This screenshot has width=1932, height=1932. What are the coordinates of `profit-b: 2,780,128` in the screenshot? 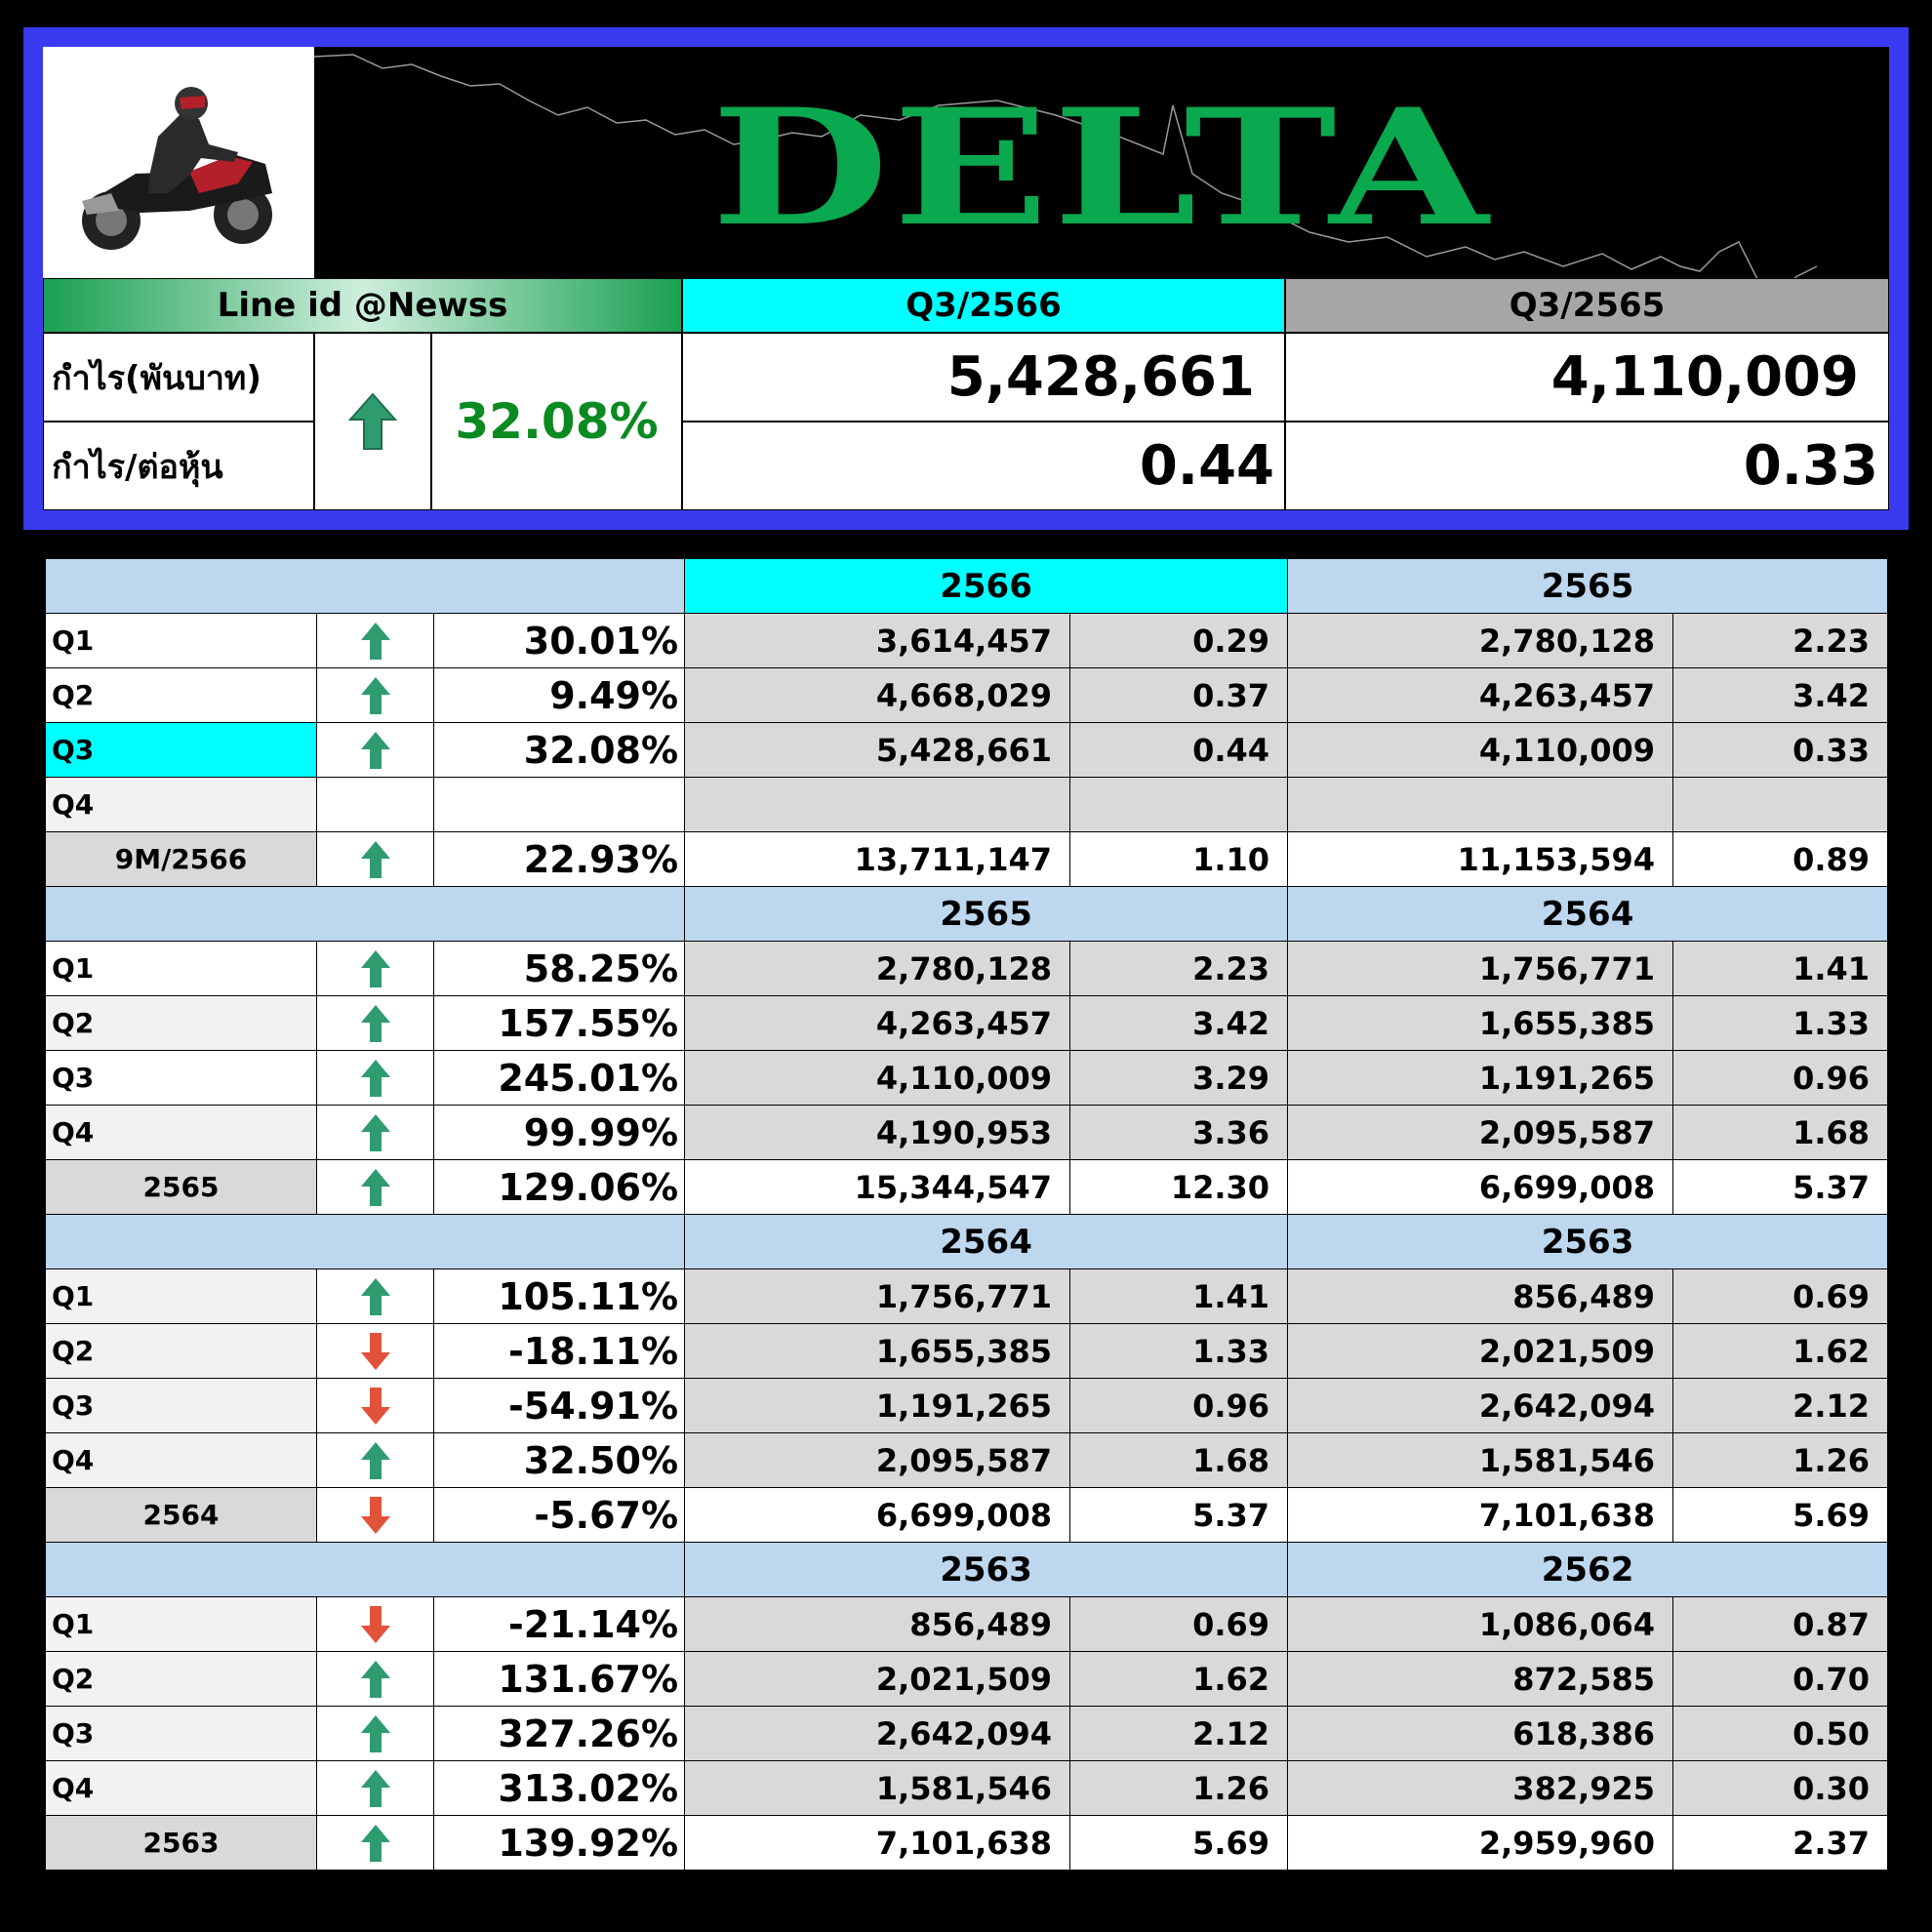 It's located at (1480, 640).